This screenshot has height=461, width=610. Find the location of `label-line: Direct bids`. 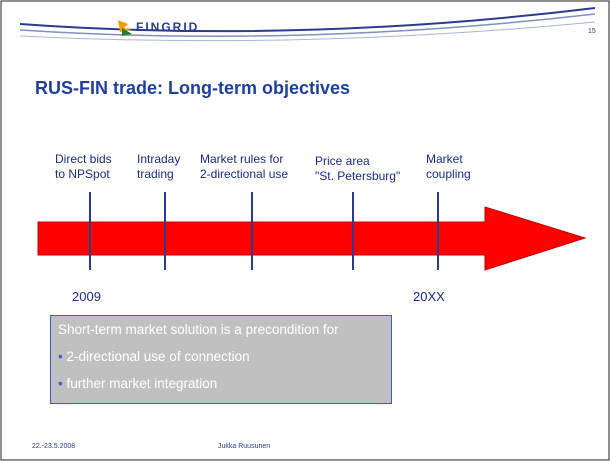

label-line: Direct bids is located at coordinates (83, 159).